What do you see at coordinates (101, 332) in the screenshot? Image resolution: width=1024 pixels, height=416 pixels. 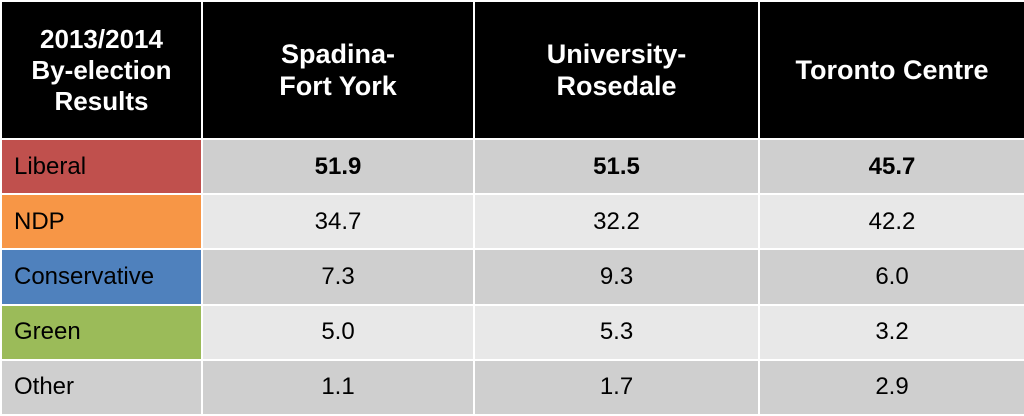 I see `party-cell-green: Green` at bounding box center [101, 332].